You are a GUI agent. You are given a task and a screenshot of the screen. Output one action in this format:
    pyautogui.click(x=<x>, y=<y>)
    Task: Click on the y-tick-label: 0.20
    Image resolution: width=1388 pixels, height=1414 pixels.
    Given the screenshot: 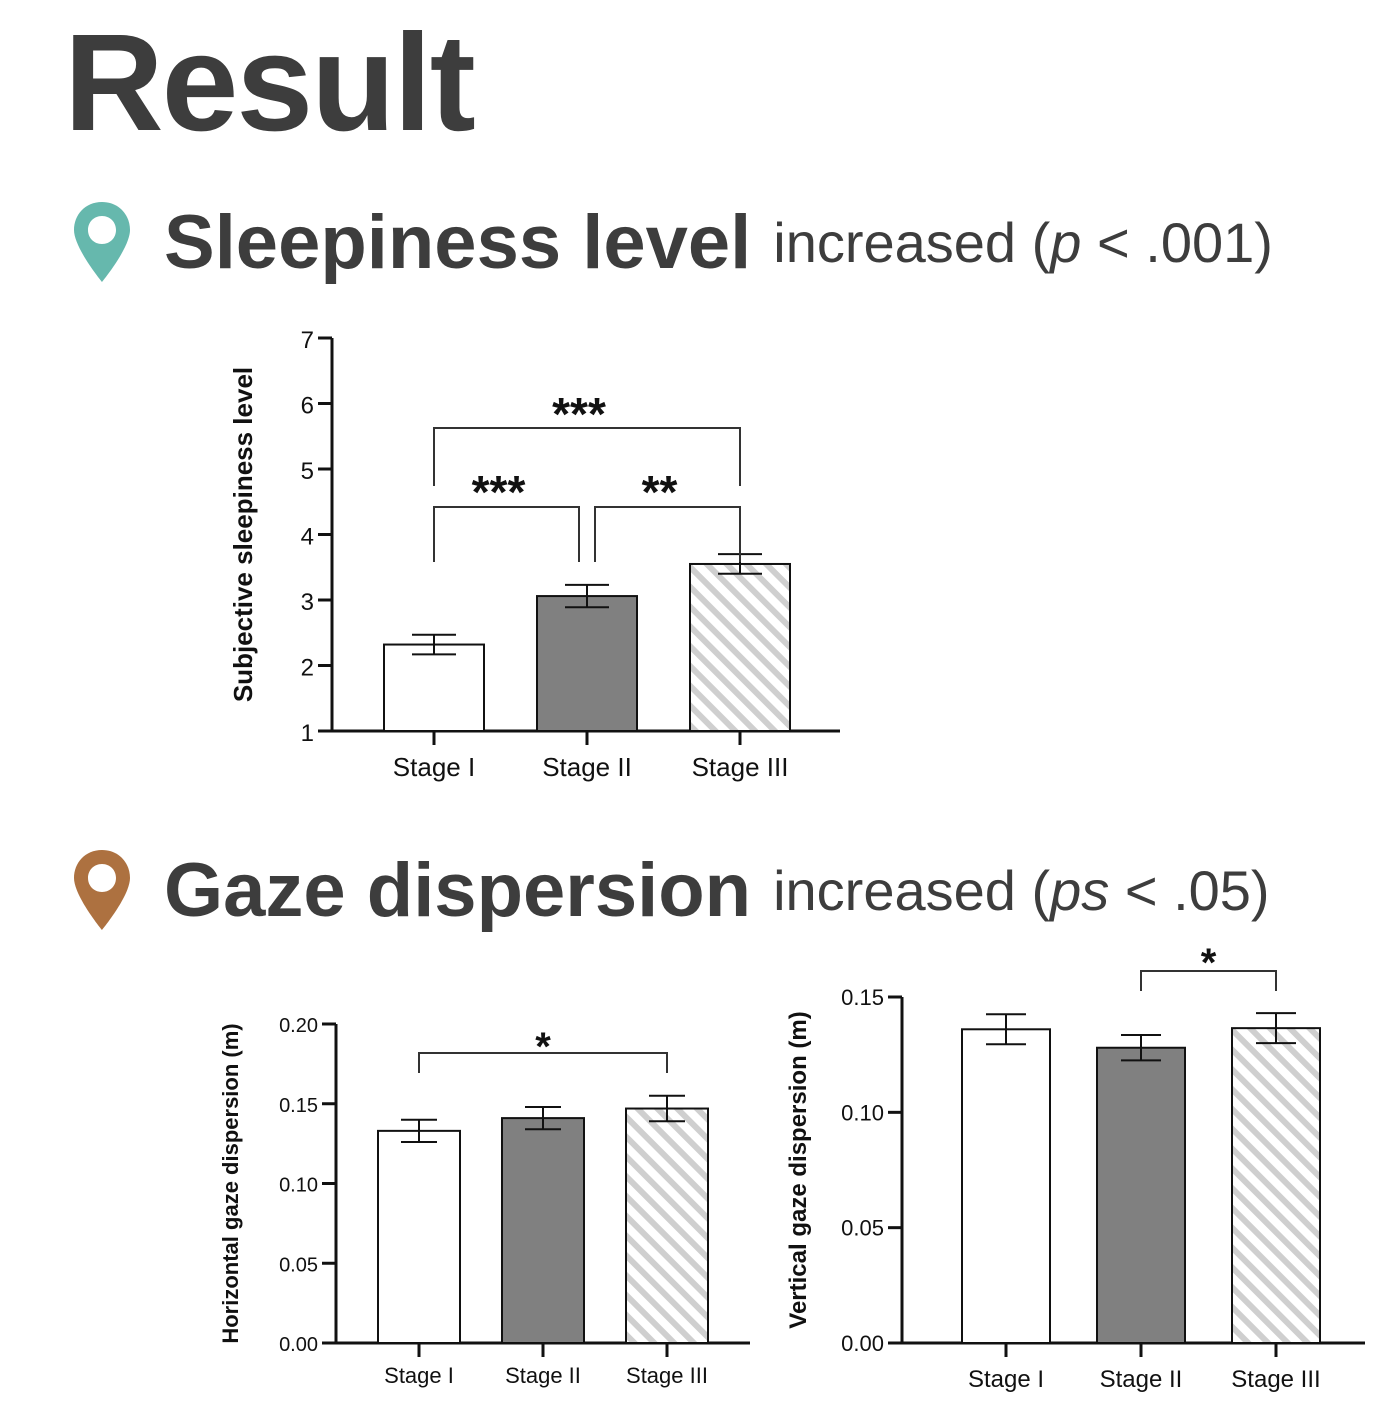 What is the action you would take?
    pyautogui.click(x=298, y=1026)
    